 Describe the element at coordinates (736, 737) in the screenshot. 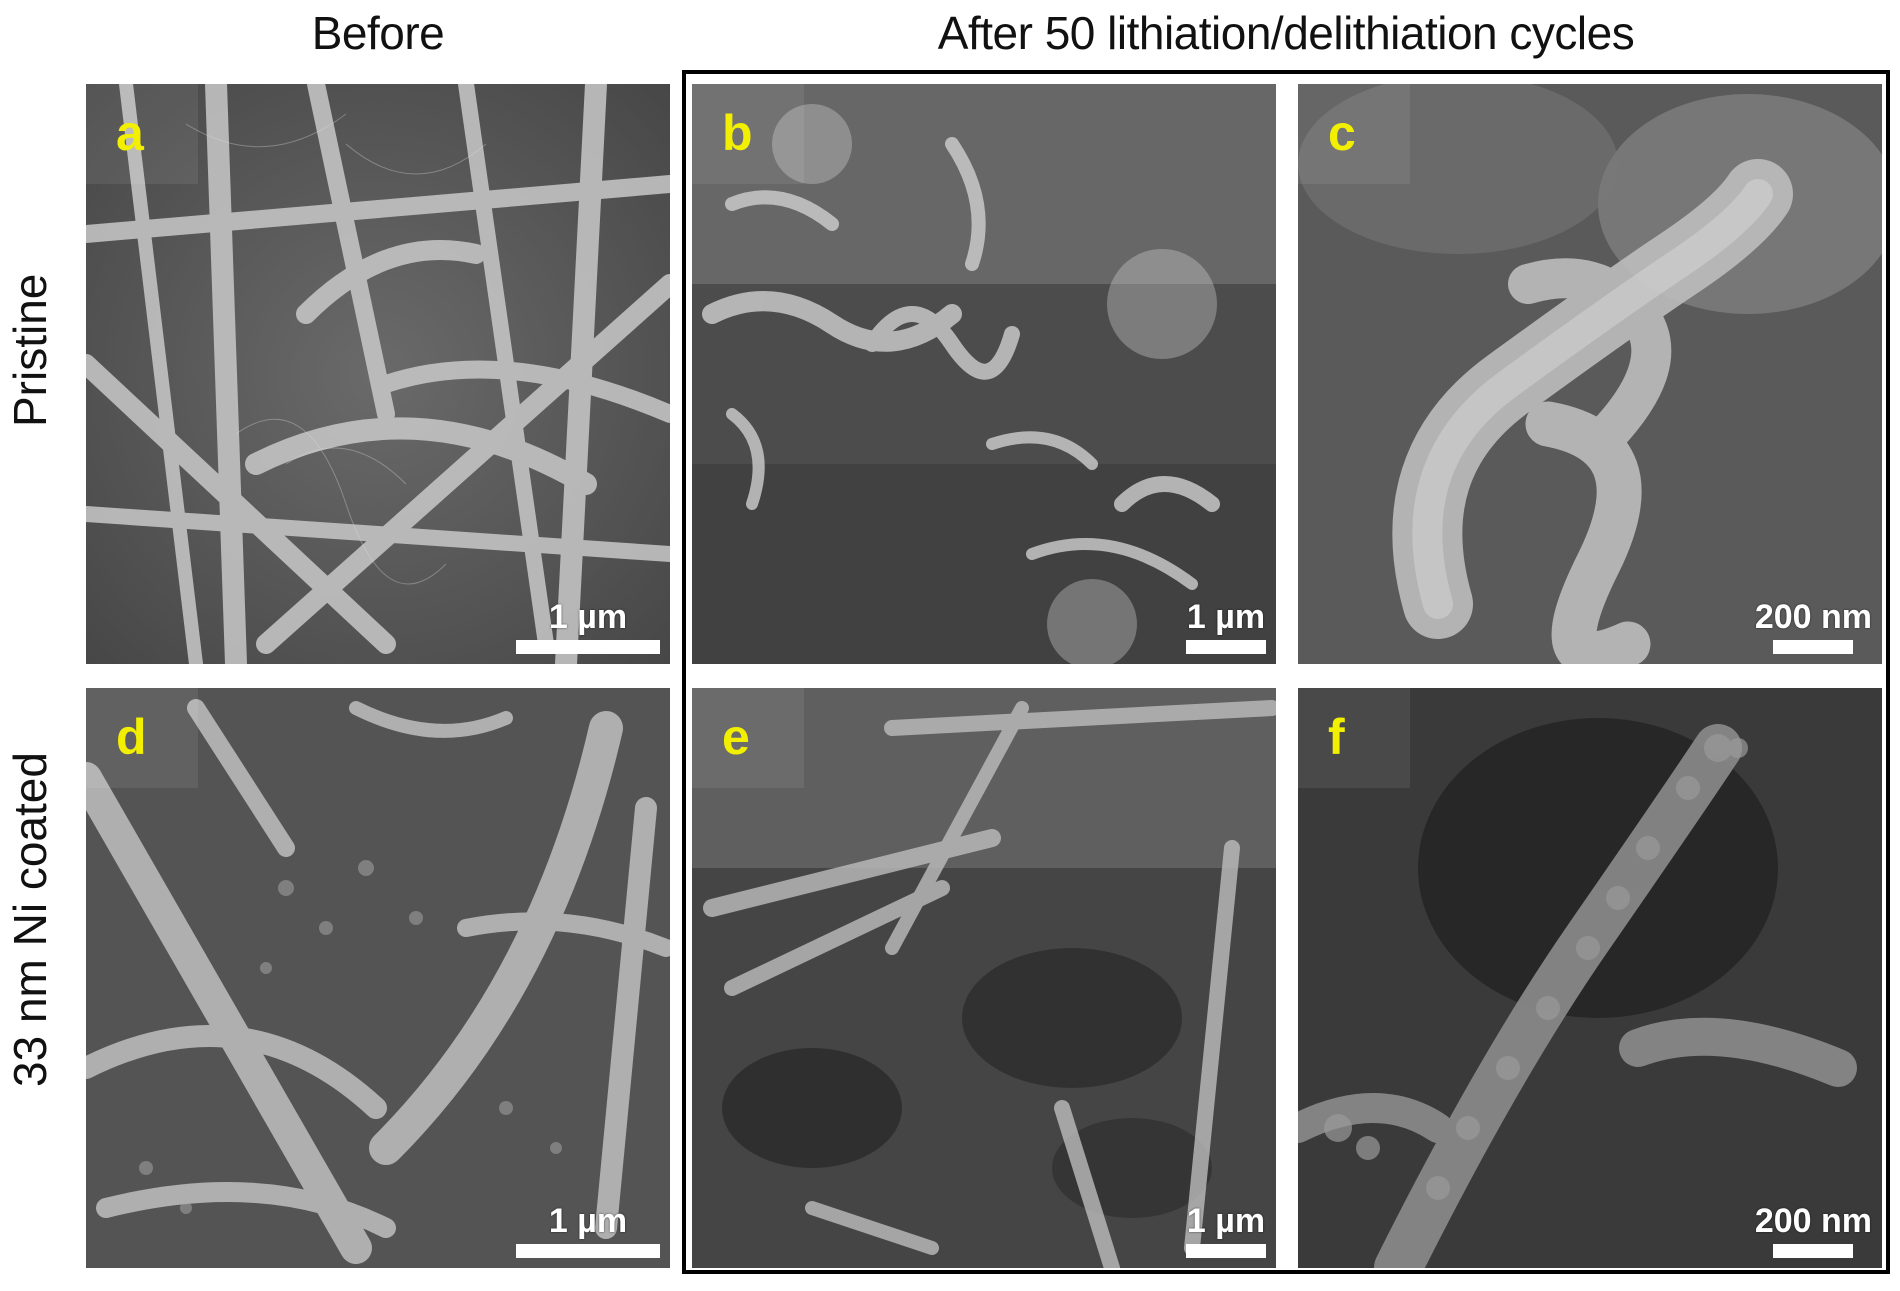

I see `panel-label-e: e` at that location.